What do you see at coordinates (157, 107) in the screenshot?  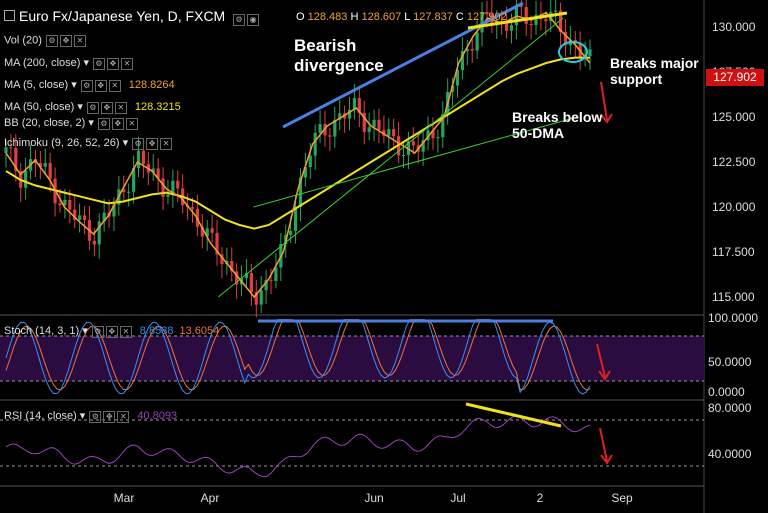 I see `ma50-value: 128.3215` at bounding box center [157, 107].